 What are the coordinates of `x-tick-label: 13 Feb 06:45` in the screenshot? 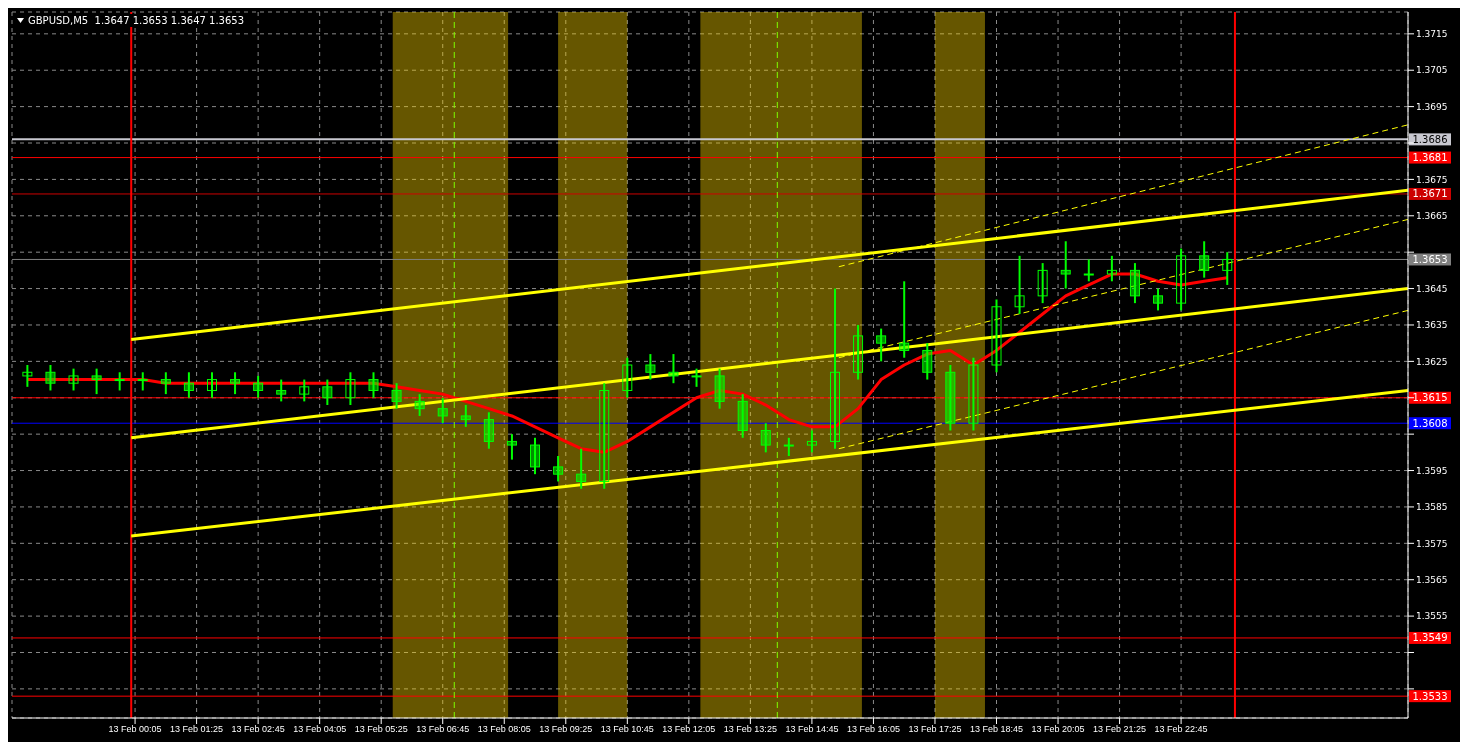 It's located at (443, 729).